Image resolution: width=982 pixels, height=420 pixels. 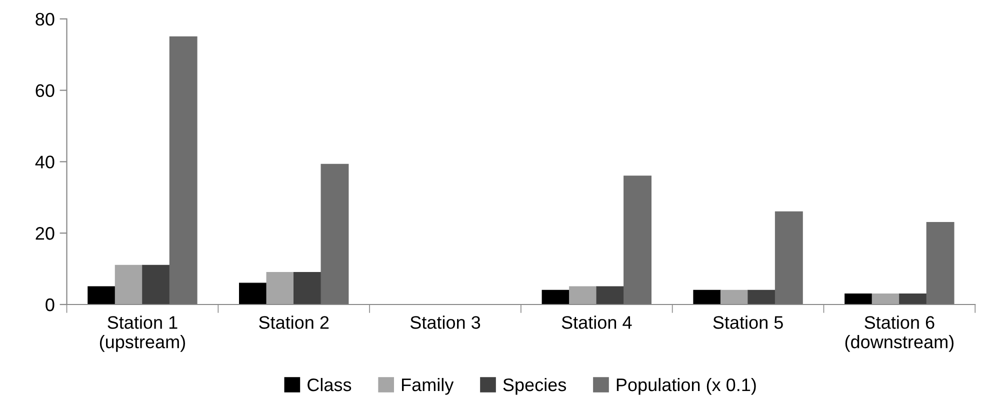 What do you see at coordinates (44, 162) in the screenshot?
I see `y-tick-label: 40` at bounding box center [44, 162].